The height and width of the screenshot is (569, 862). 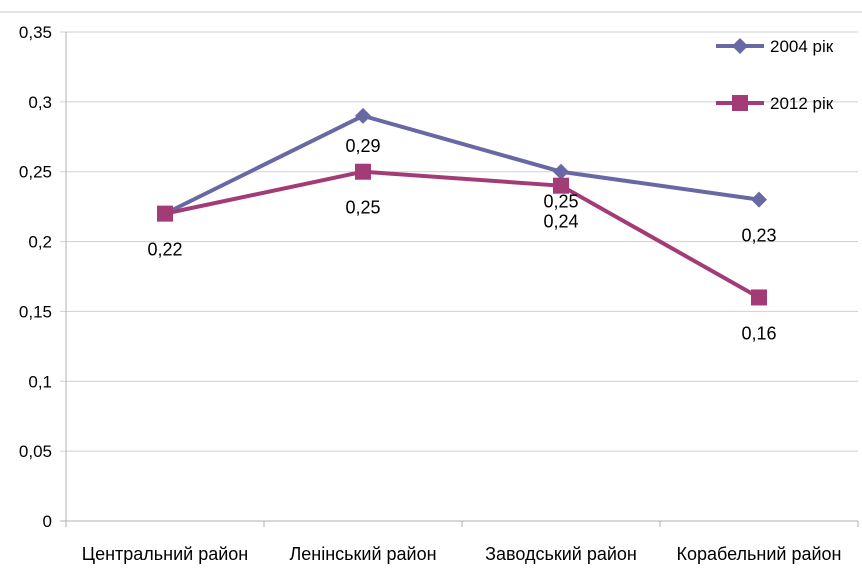 I want to click on y-tick-label: 0,25, so click(x=35, y=172).